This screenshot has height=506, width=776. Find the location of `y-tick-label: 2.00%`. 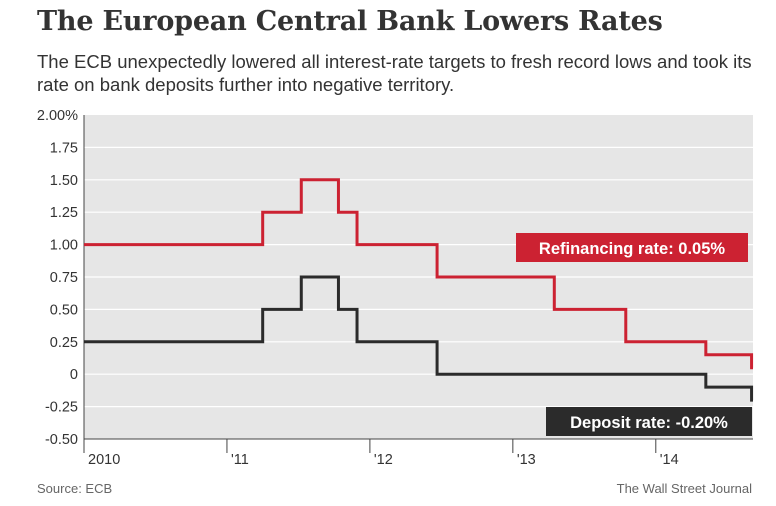

y-tick-label: 2.00% is located at coordinates (57, 116).